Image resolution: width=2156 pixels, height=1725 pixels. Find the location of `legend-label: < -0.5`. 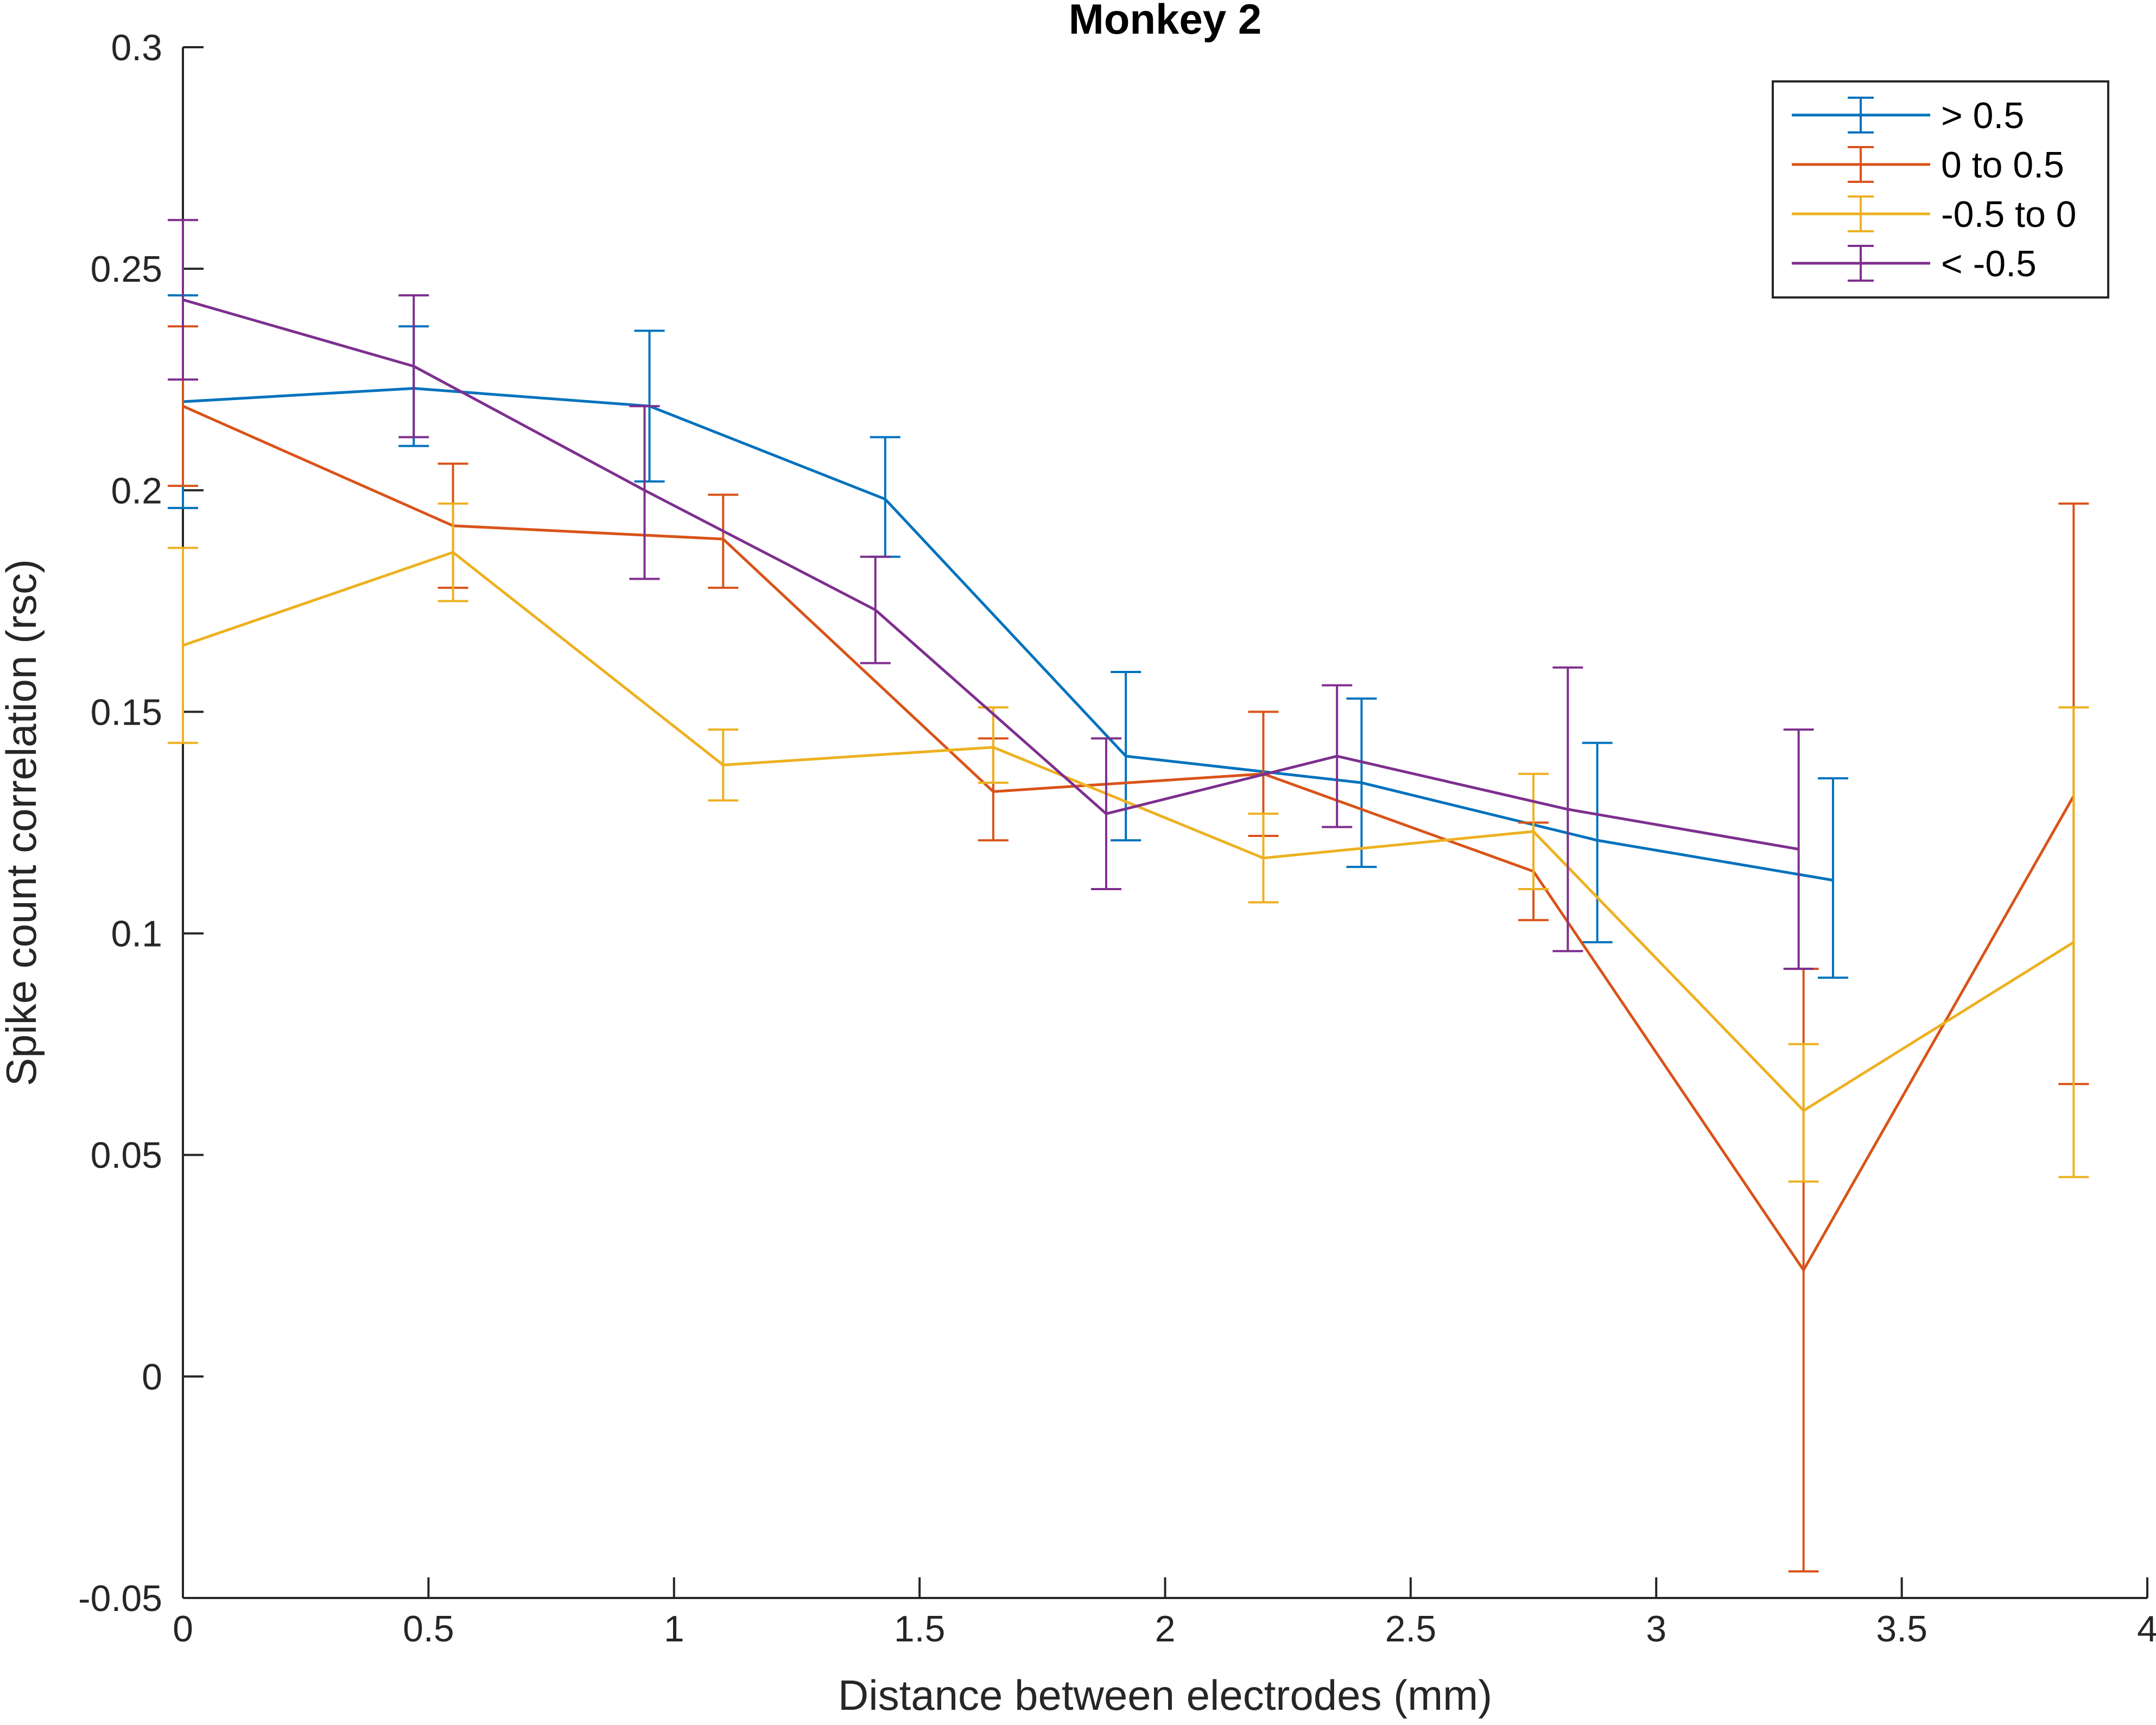

legend-label: < -0.5 is located at coordinates (1989, 263).